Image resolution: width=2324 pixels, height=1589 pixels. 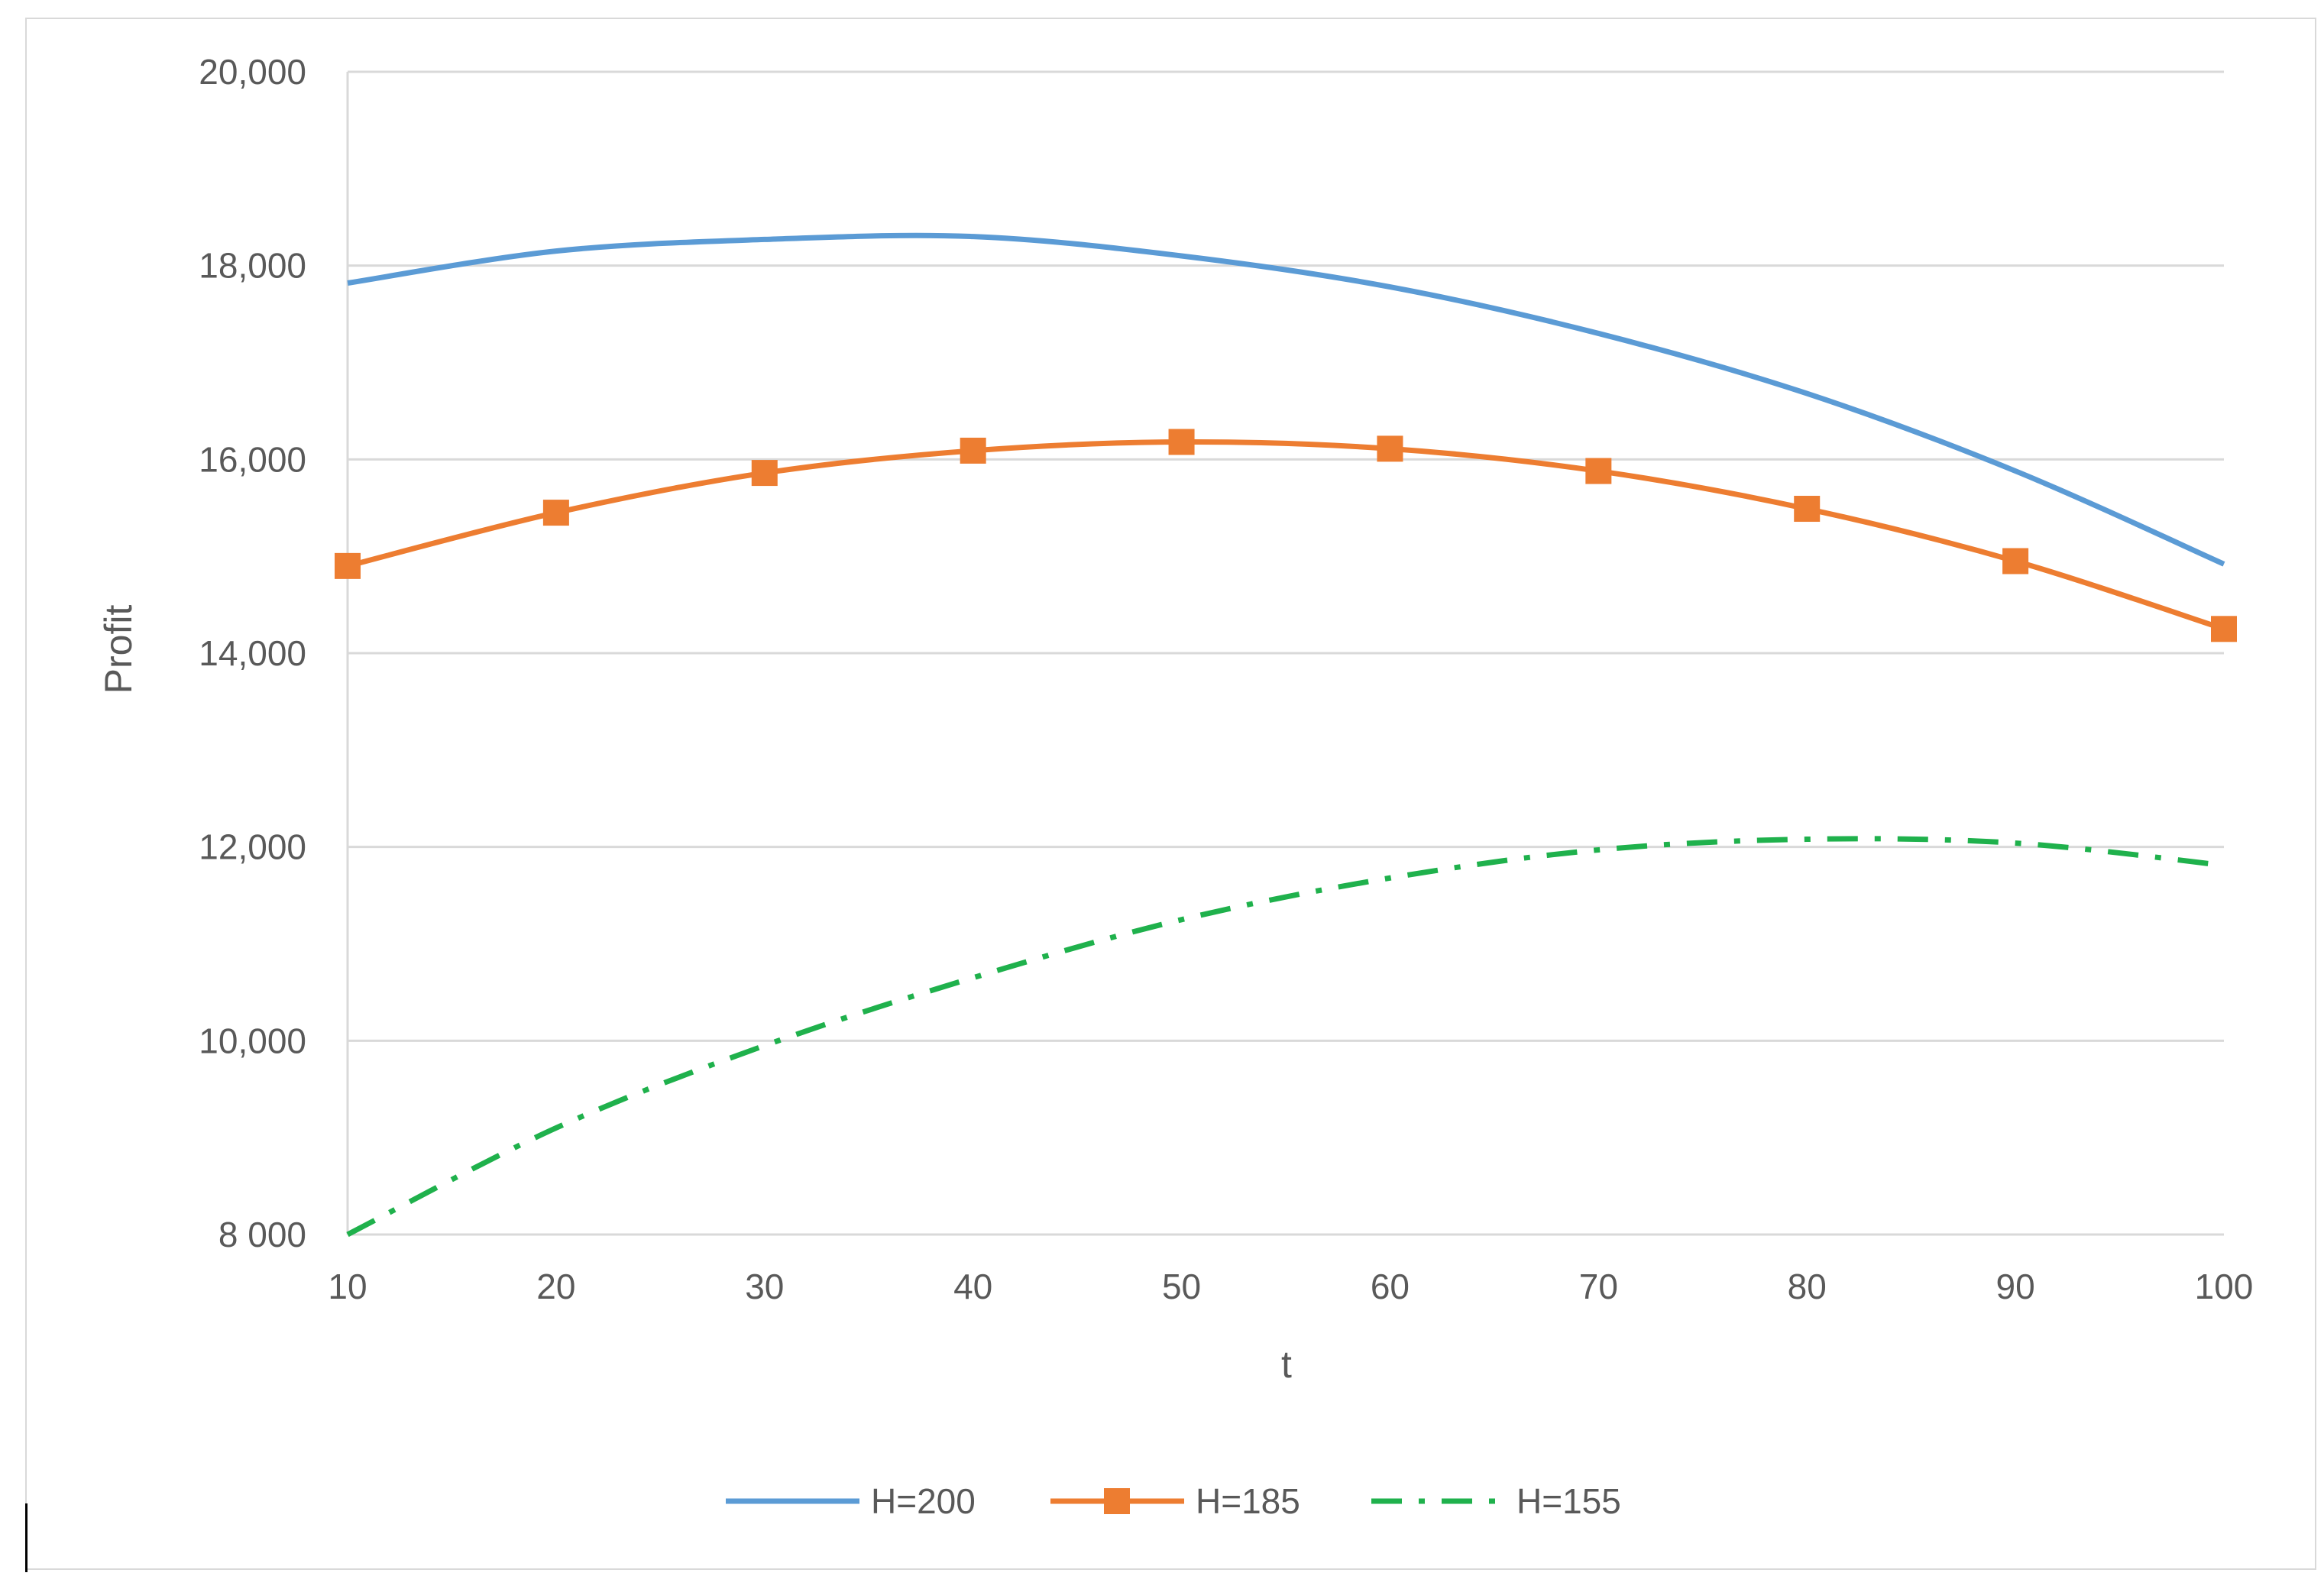 What do you see at coordinates (923, 1501) in the screenshot?
I see `legend-label: H=200` at bounding box center [923, 1501].